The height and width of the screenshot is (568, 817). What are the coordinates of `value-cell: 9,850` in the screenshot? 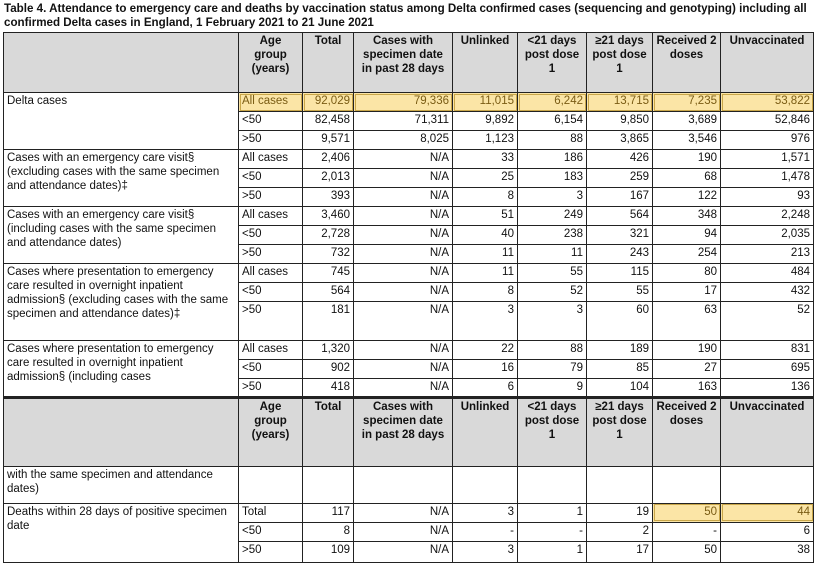 It's located at (619, 121).